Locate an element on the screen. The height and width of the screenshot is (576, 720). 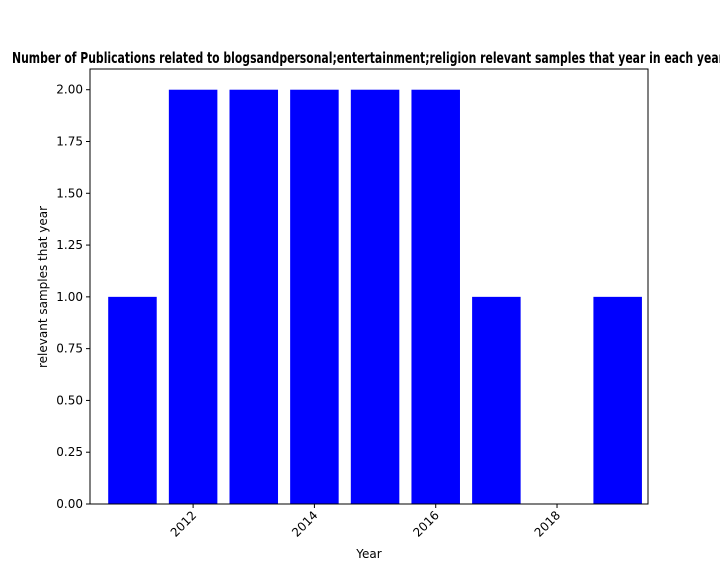
bar-2017 is located at coordinates (496, 400).